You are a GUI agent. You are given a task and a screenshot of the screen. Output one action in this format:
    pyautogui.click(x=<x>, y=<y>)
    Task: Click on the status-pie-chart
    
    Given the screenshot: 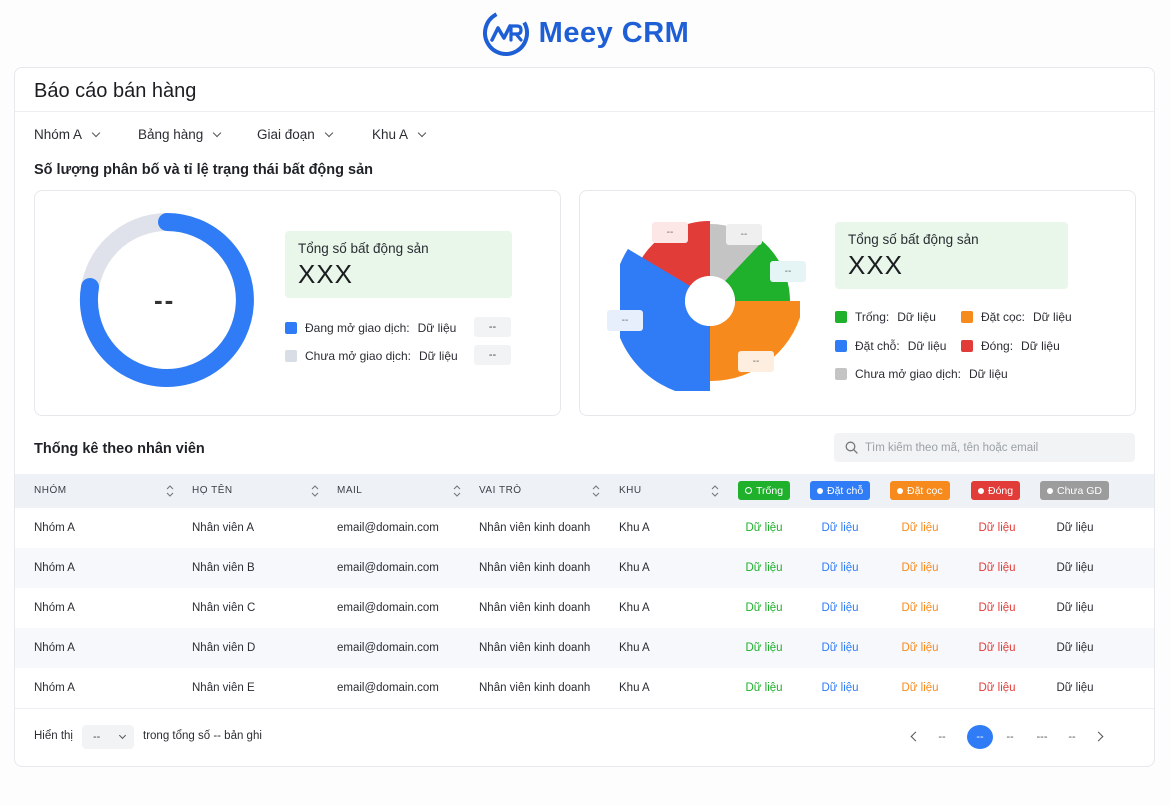 What is the action you would take?
    pyautogui.click(x=710, y=305)
    